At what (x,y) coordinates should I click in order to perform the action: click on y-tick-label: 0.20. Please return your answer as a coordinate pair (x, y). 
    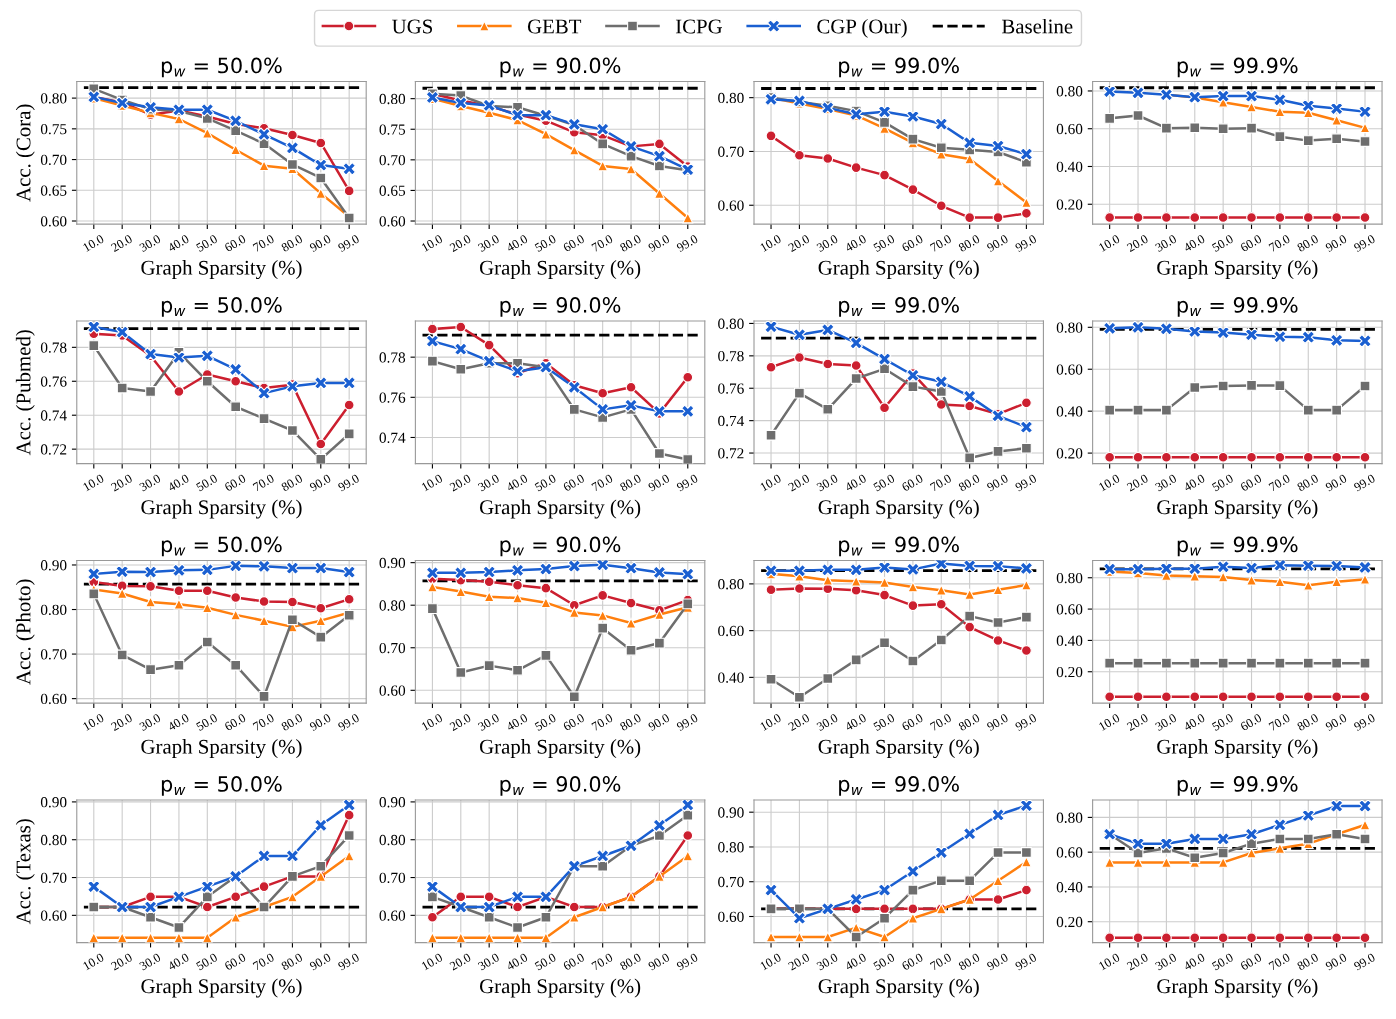
    Looking at the image, I should click on (1069, 204).